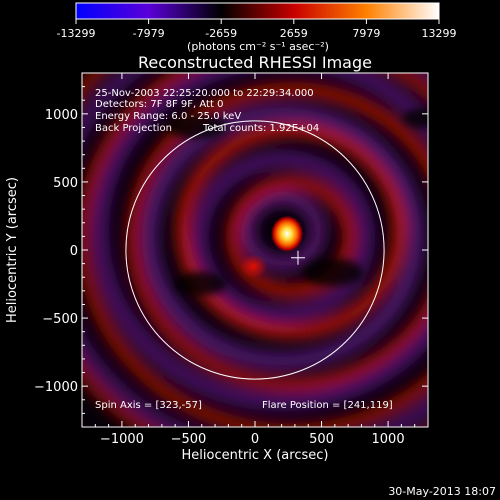 This screenshot has width=500, height=500. Describe the element at coordinates (257, 11) in the screenshot. I see `colorbar` at that location.